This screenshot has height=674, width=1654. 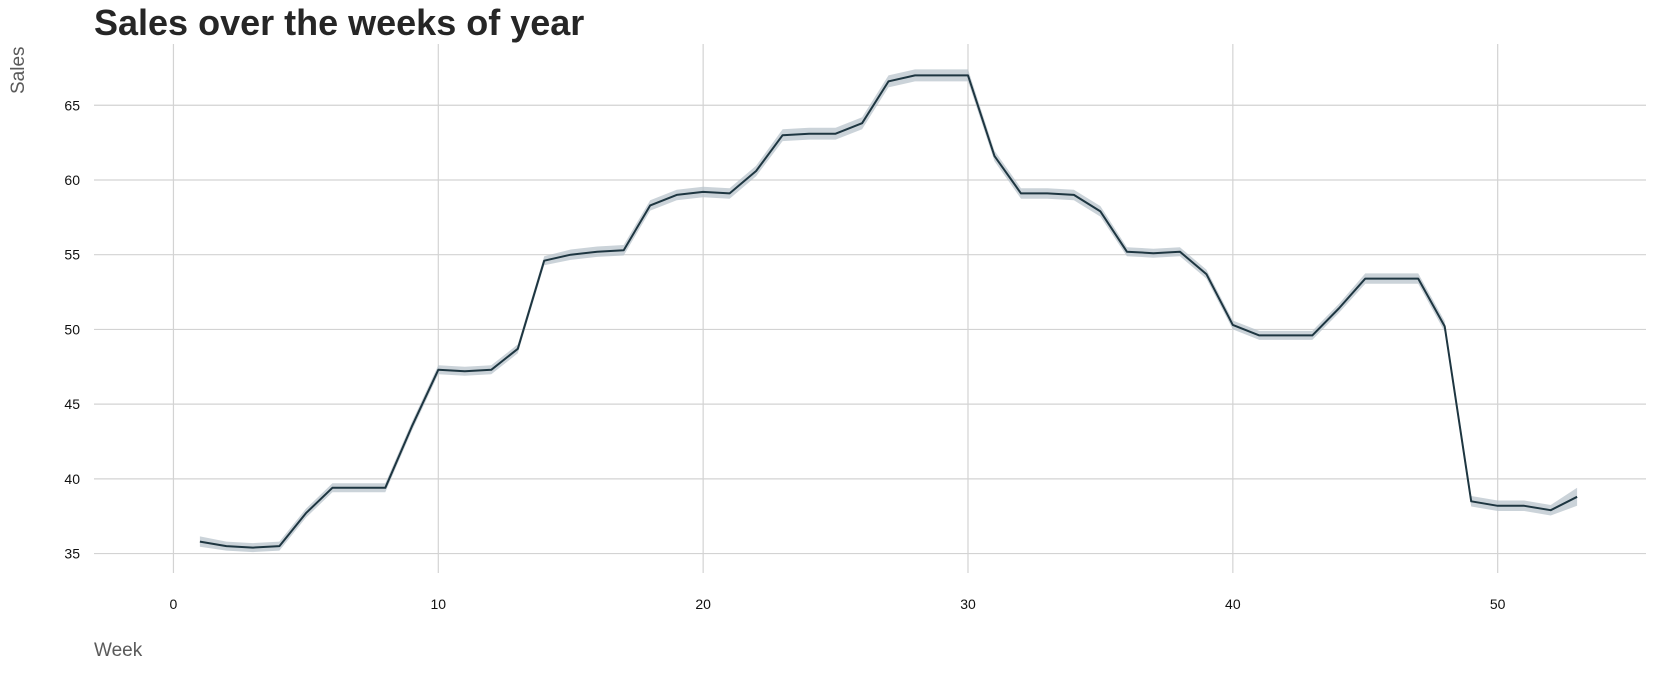 I want to click on y-tick-label: 40, so click(x=72, y=479).